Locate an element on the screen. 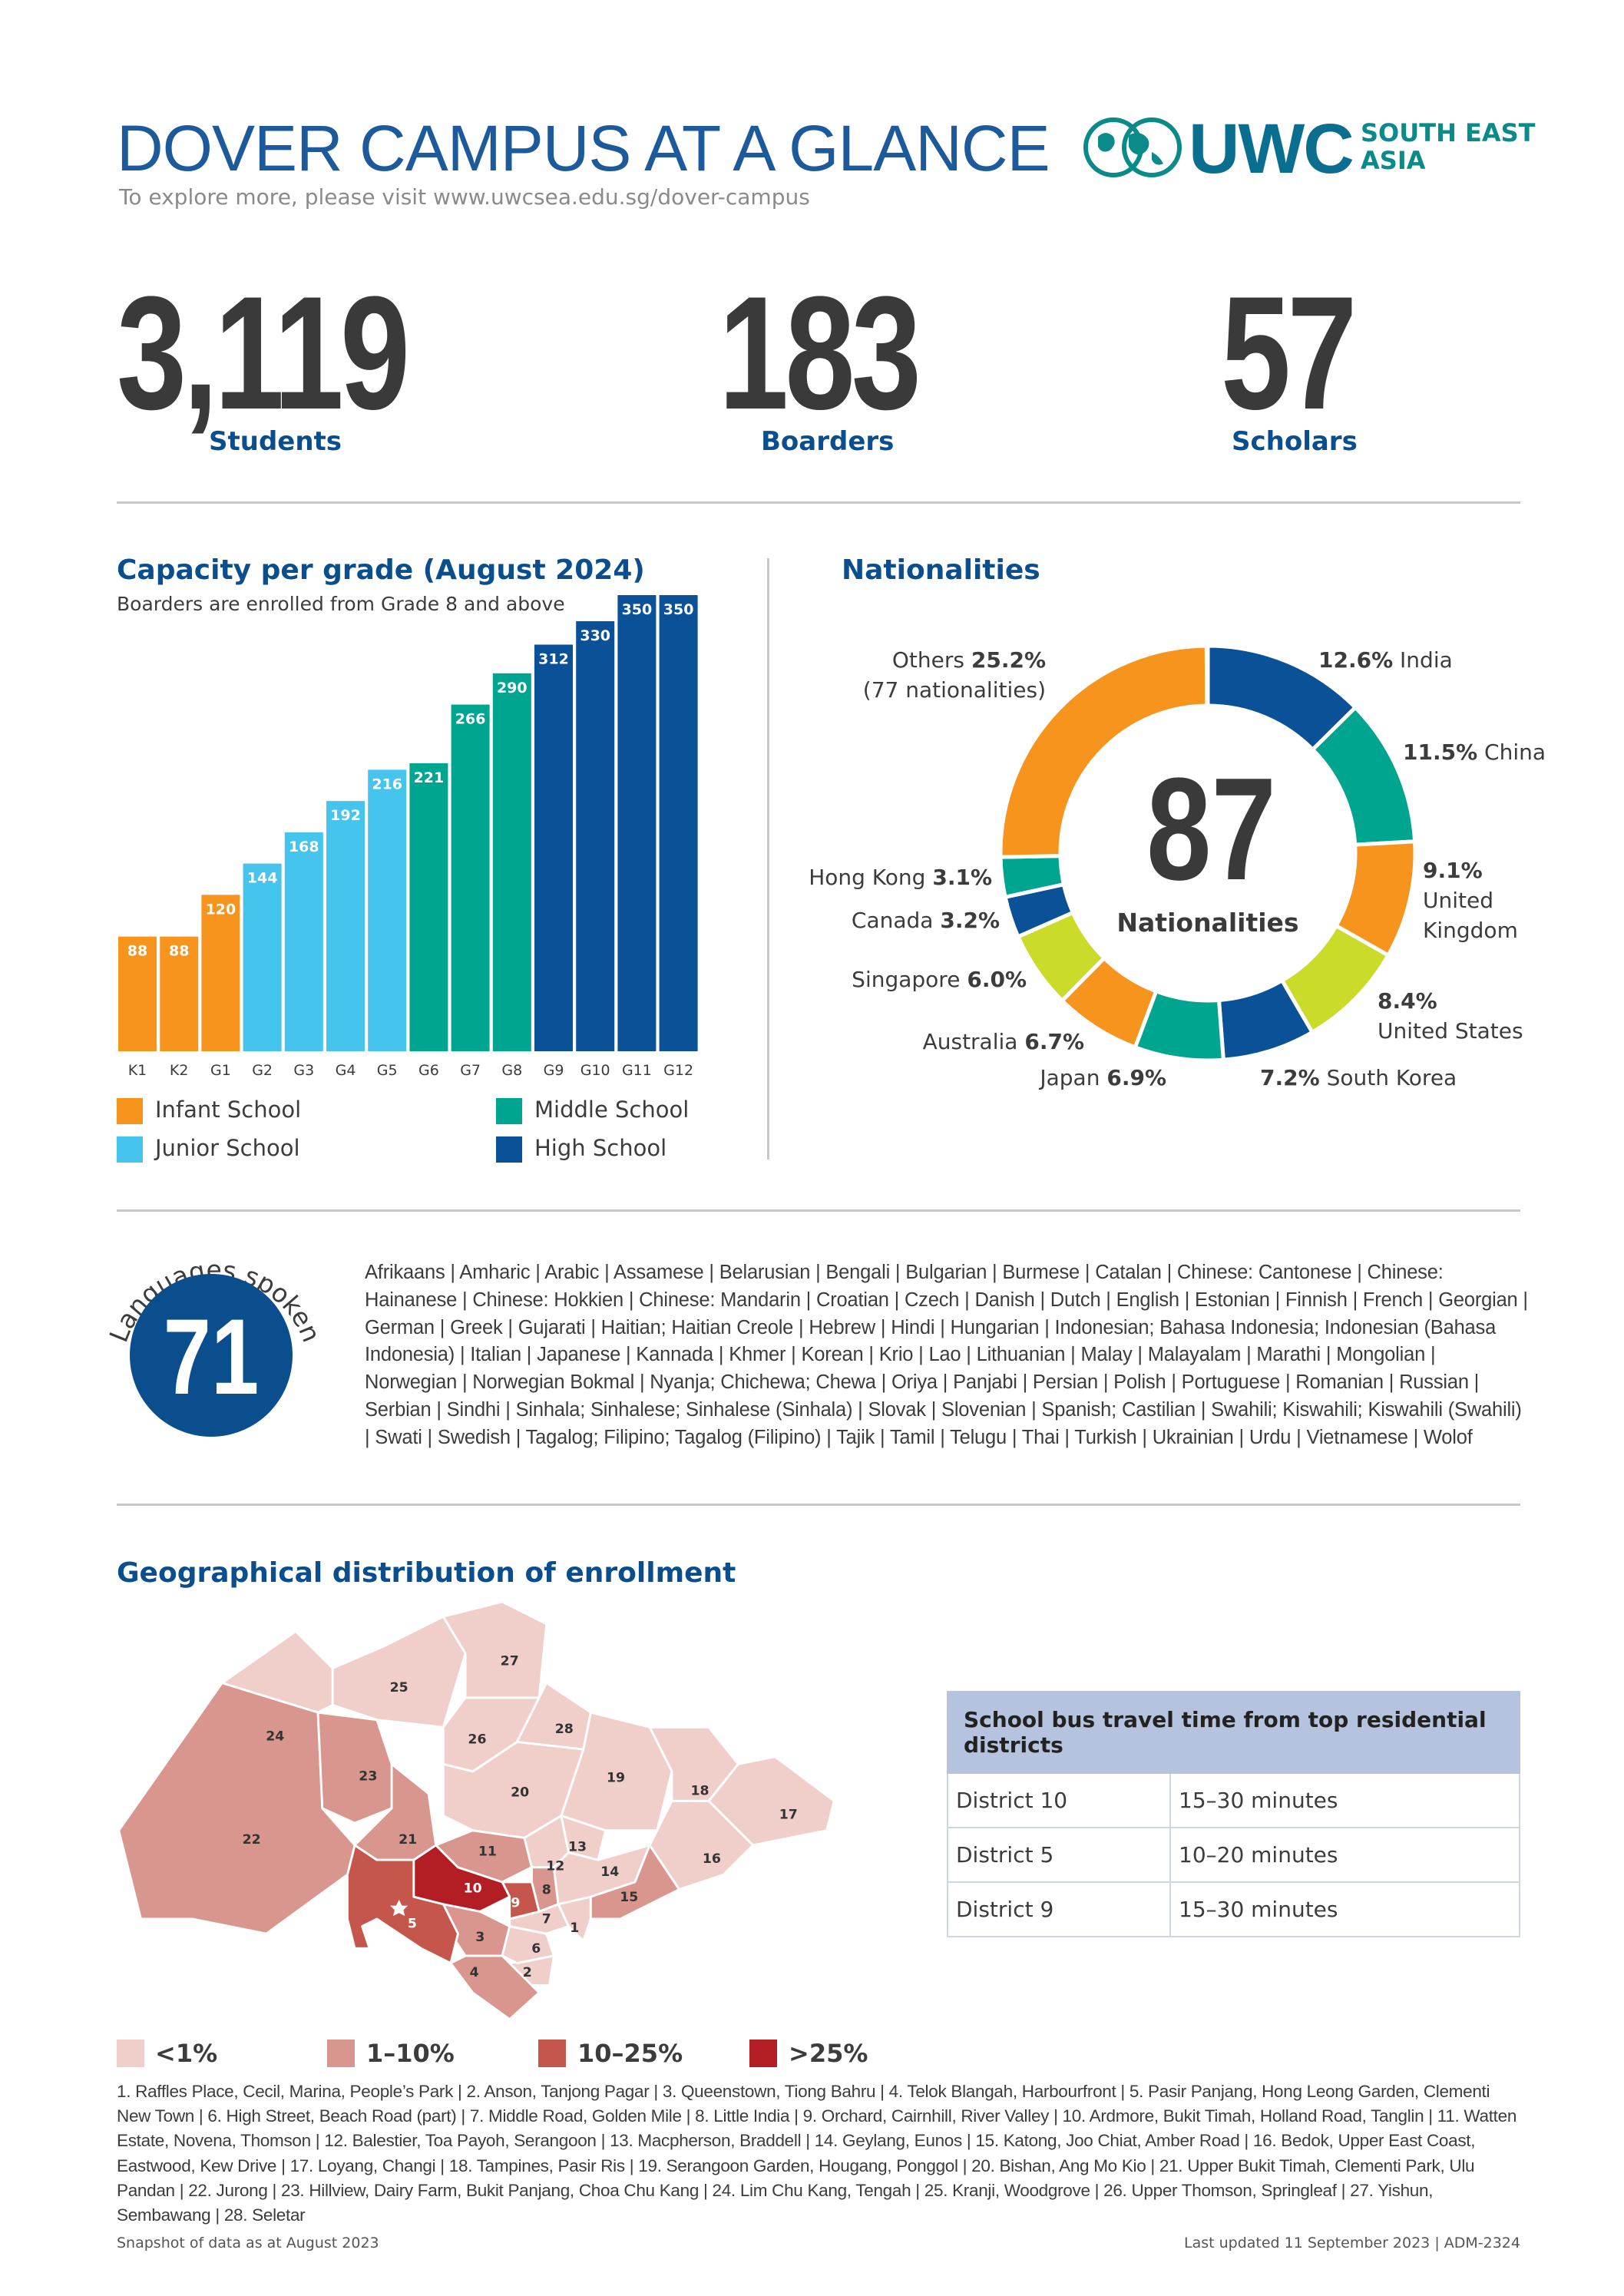 This screenshot has height=2296, width=1624. bar-value-label: 312 is located at coordinates (553, 658).